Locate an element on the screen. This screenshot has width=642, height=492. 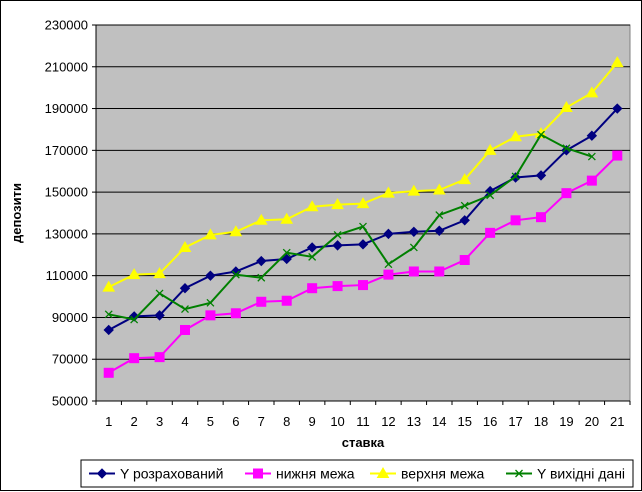
x-tick-label: 11 is located at coordinates (363, 421).